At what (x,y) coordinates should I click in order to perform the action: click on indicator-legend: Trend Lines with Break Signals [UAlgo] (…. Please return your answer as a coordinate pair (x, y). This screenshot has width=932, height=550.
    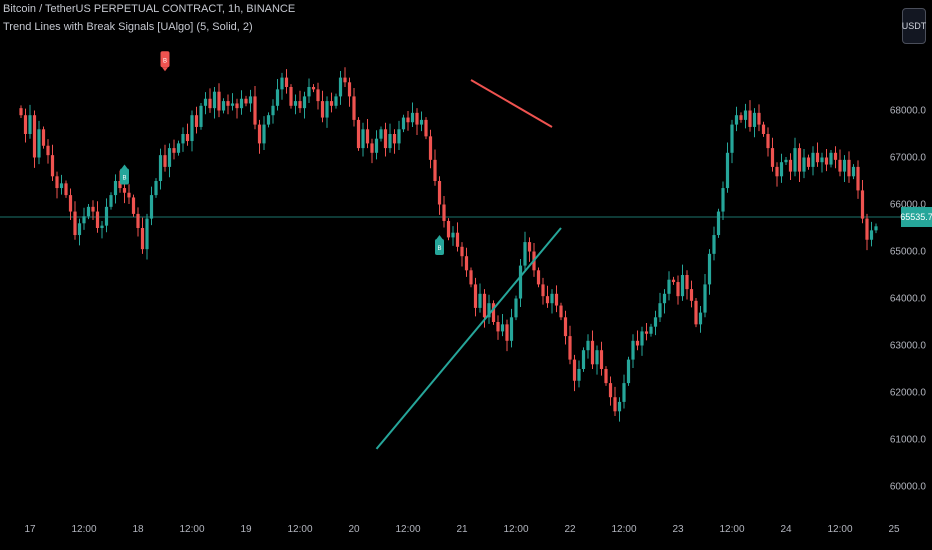
    Looking at the image, I should click on (128, 27).